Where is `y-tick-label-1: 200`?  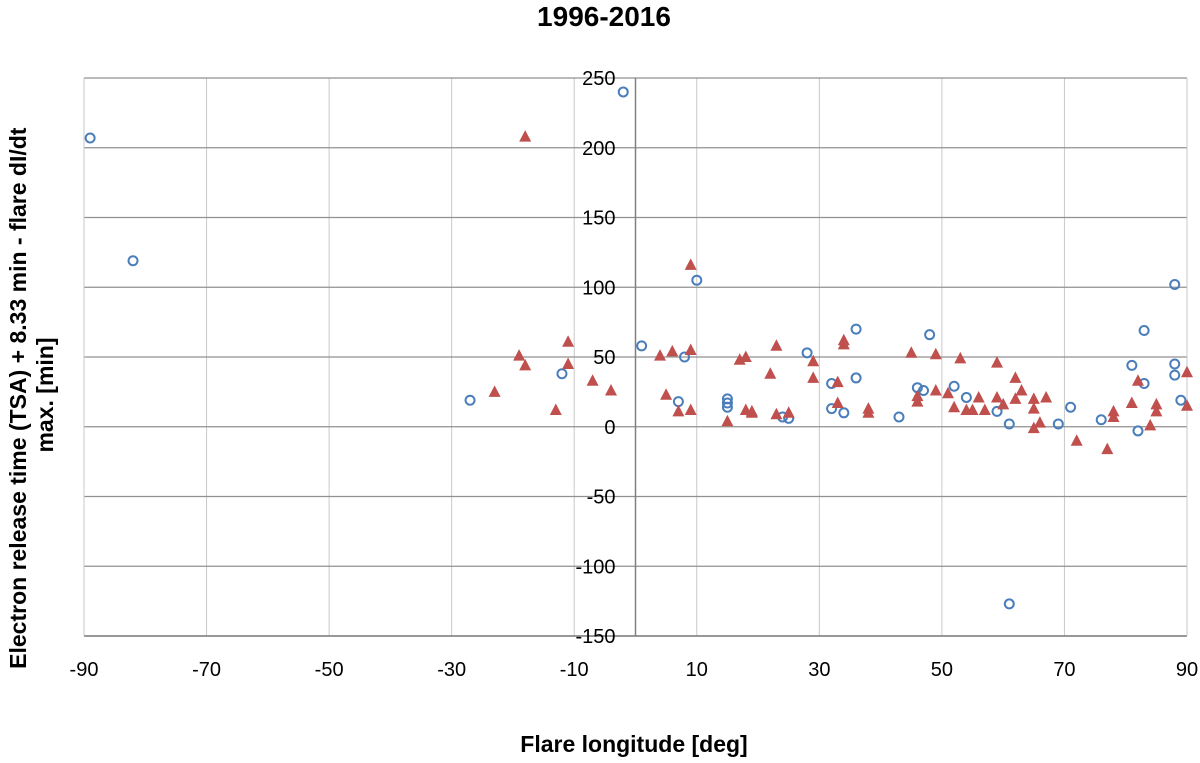
y-tick-label-1: 200 is located at coordinates (598, 149).